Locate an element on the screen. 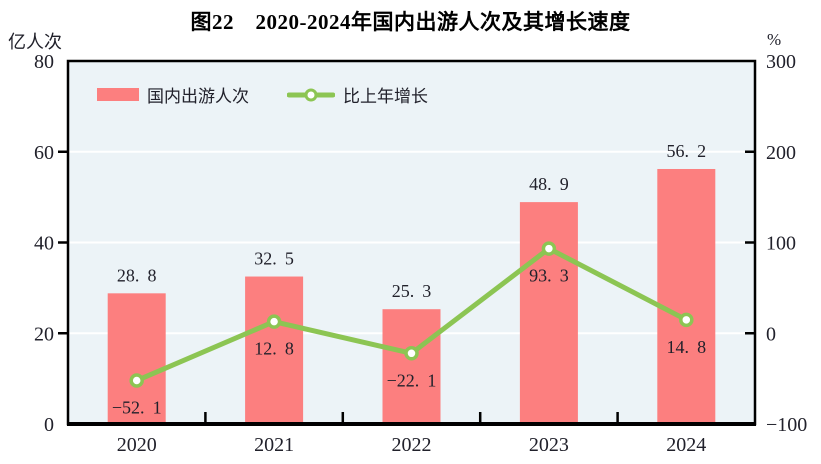 This screenshot has height=464, width=821. left-axis-tick-label: 40 is located at coordinates (44, 244).